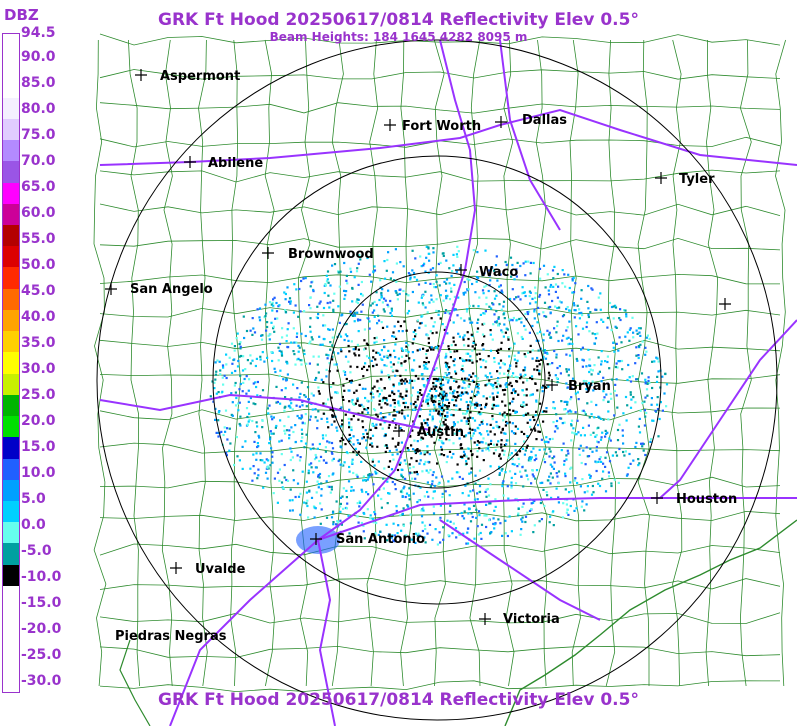 The height and width of the screenshot is (726, 797). I want to click on legend-tick-label: 15.0, so click(38, 447).